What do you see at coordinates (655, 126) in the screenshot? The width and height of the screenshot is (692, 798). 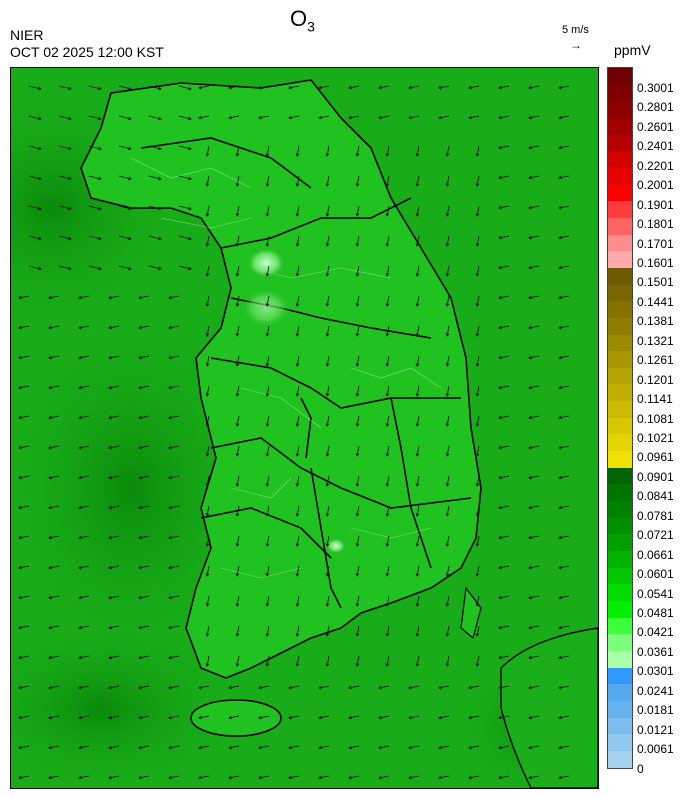 I see `colorbar-label: 0.2601` at bounding box center [655, 126].